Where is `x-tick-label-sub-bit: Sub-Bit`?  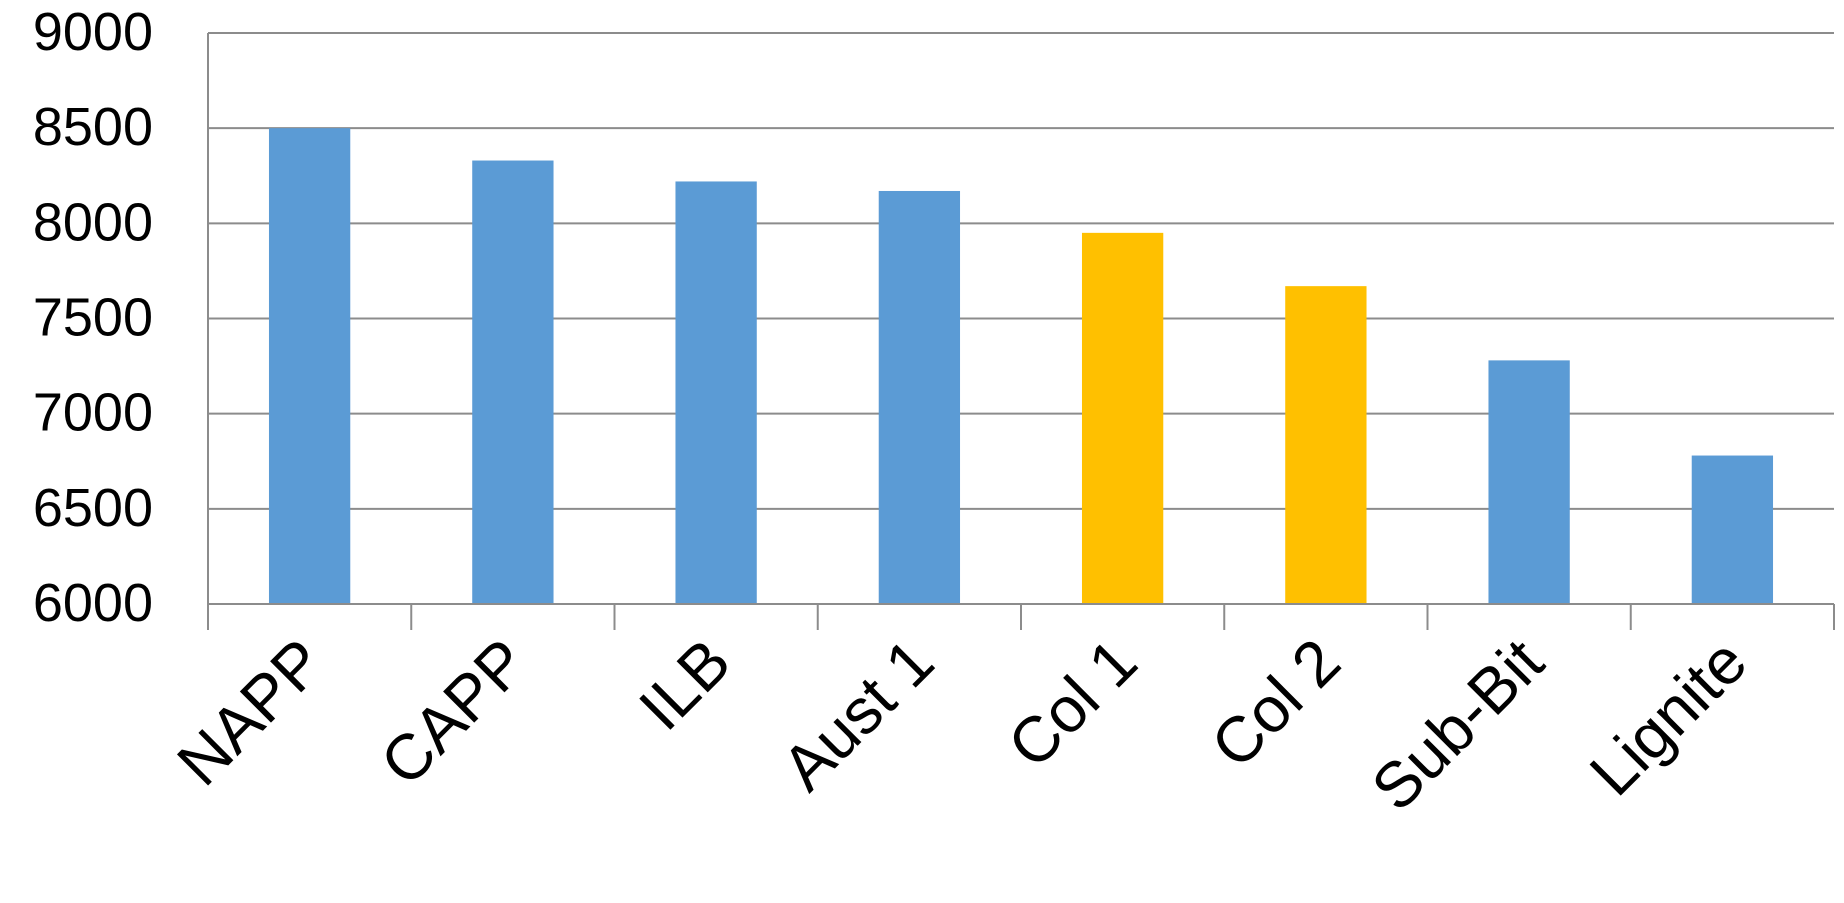
x-tick-label-sub-bit: Sub-Bit is located at coordinates (1457, 724).